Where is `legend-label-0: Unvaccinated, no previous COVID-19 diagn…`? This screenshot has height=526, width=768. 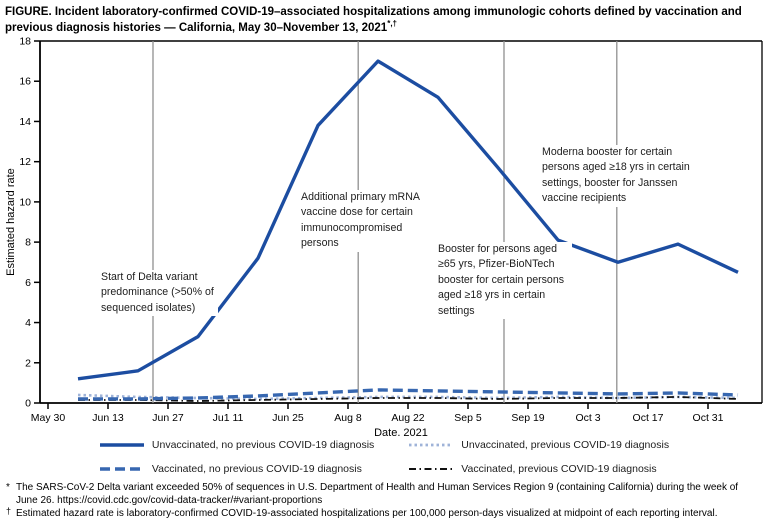 legend-label-0: Unvaccinated, no previous COVID-19 diagn… is located at coordinates (263, 444).